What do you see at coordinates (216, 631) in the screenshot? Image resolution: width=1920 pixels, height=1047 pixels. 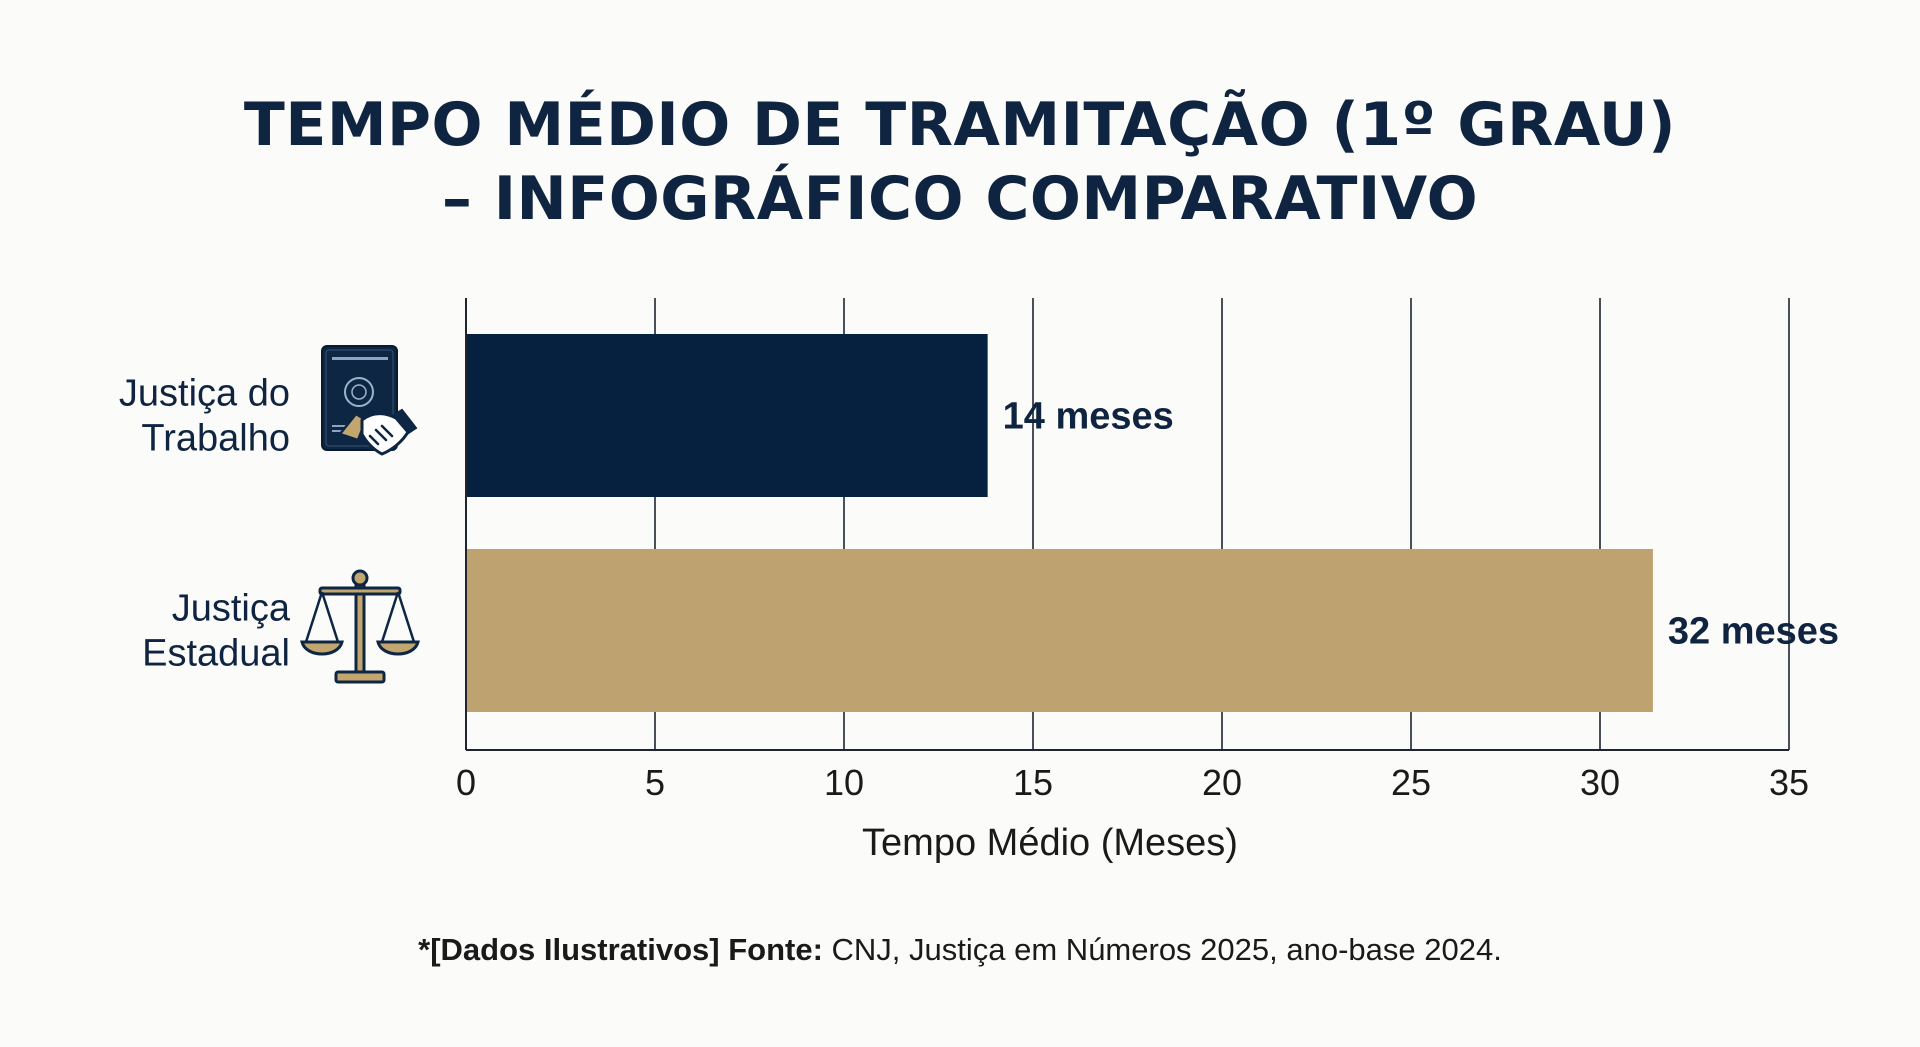 I see `category-label-2: Justiça Estadual` at bounding box center [216, 631].